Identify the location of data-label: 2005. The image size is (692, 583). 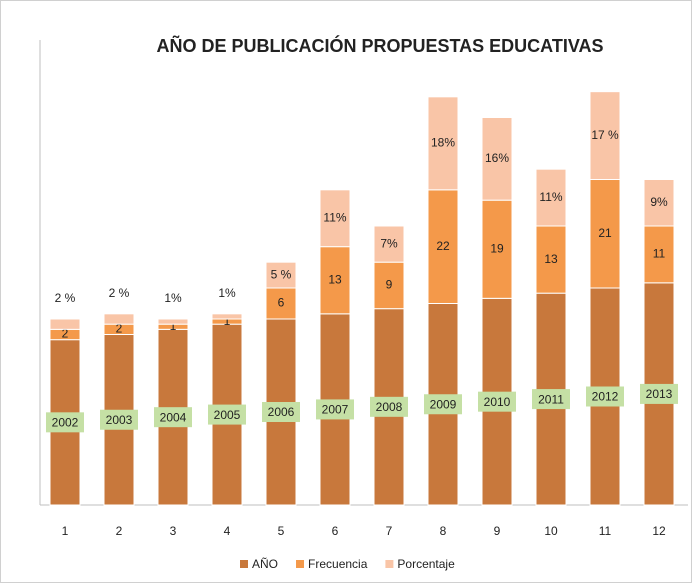
(227, 415).